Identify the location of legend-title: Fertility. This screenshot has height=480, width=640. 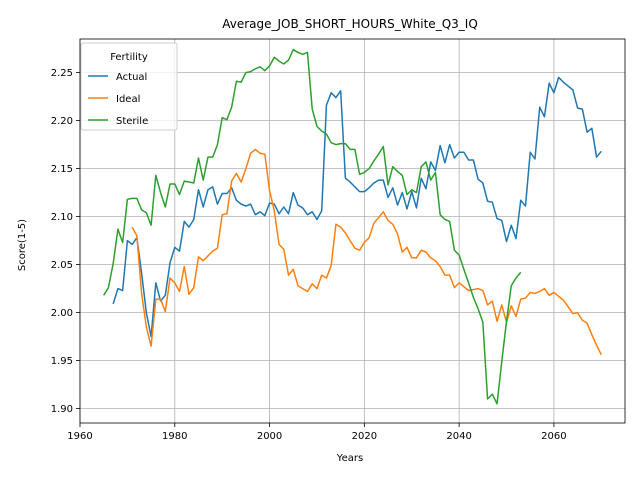
(129, 57).